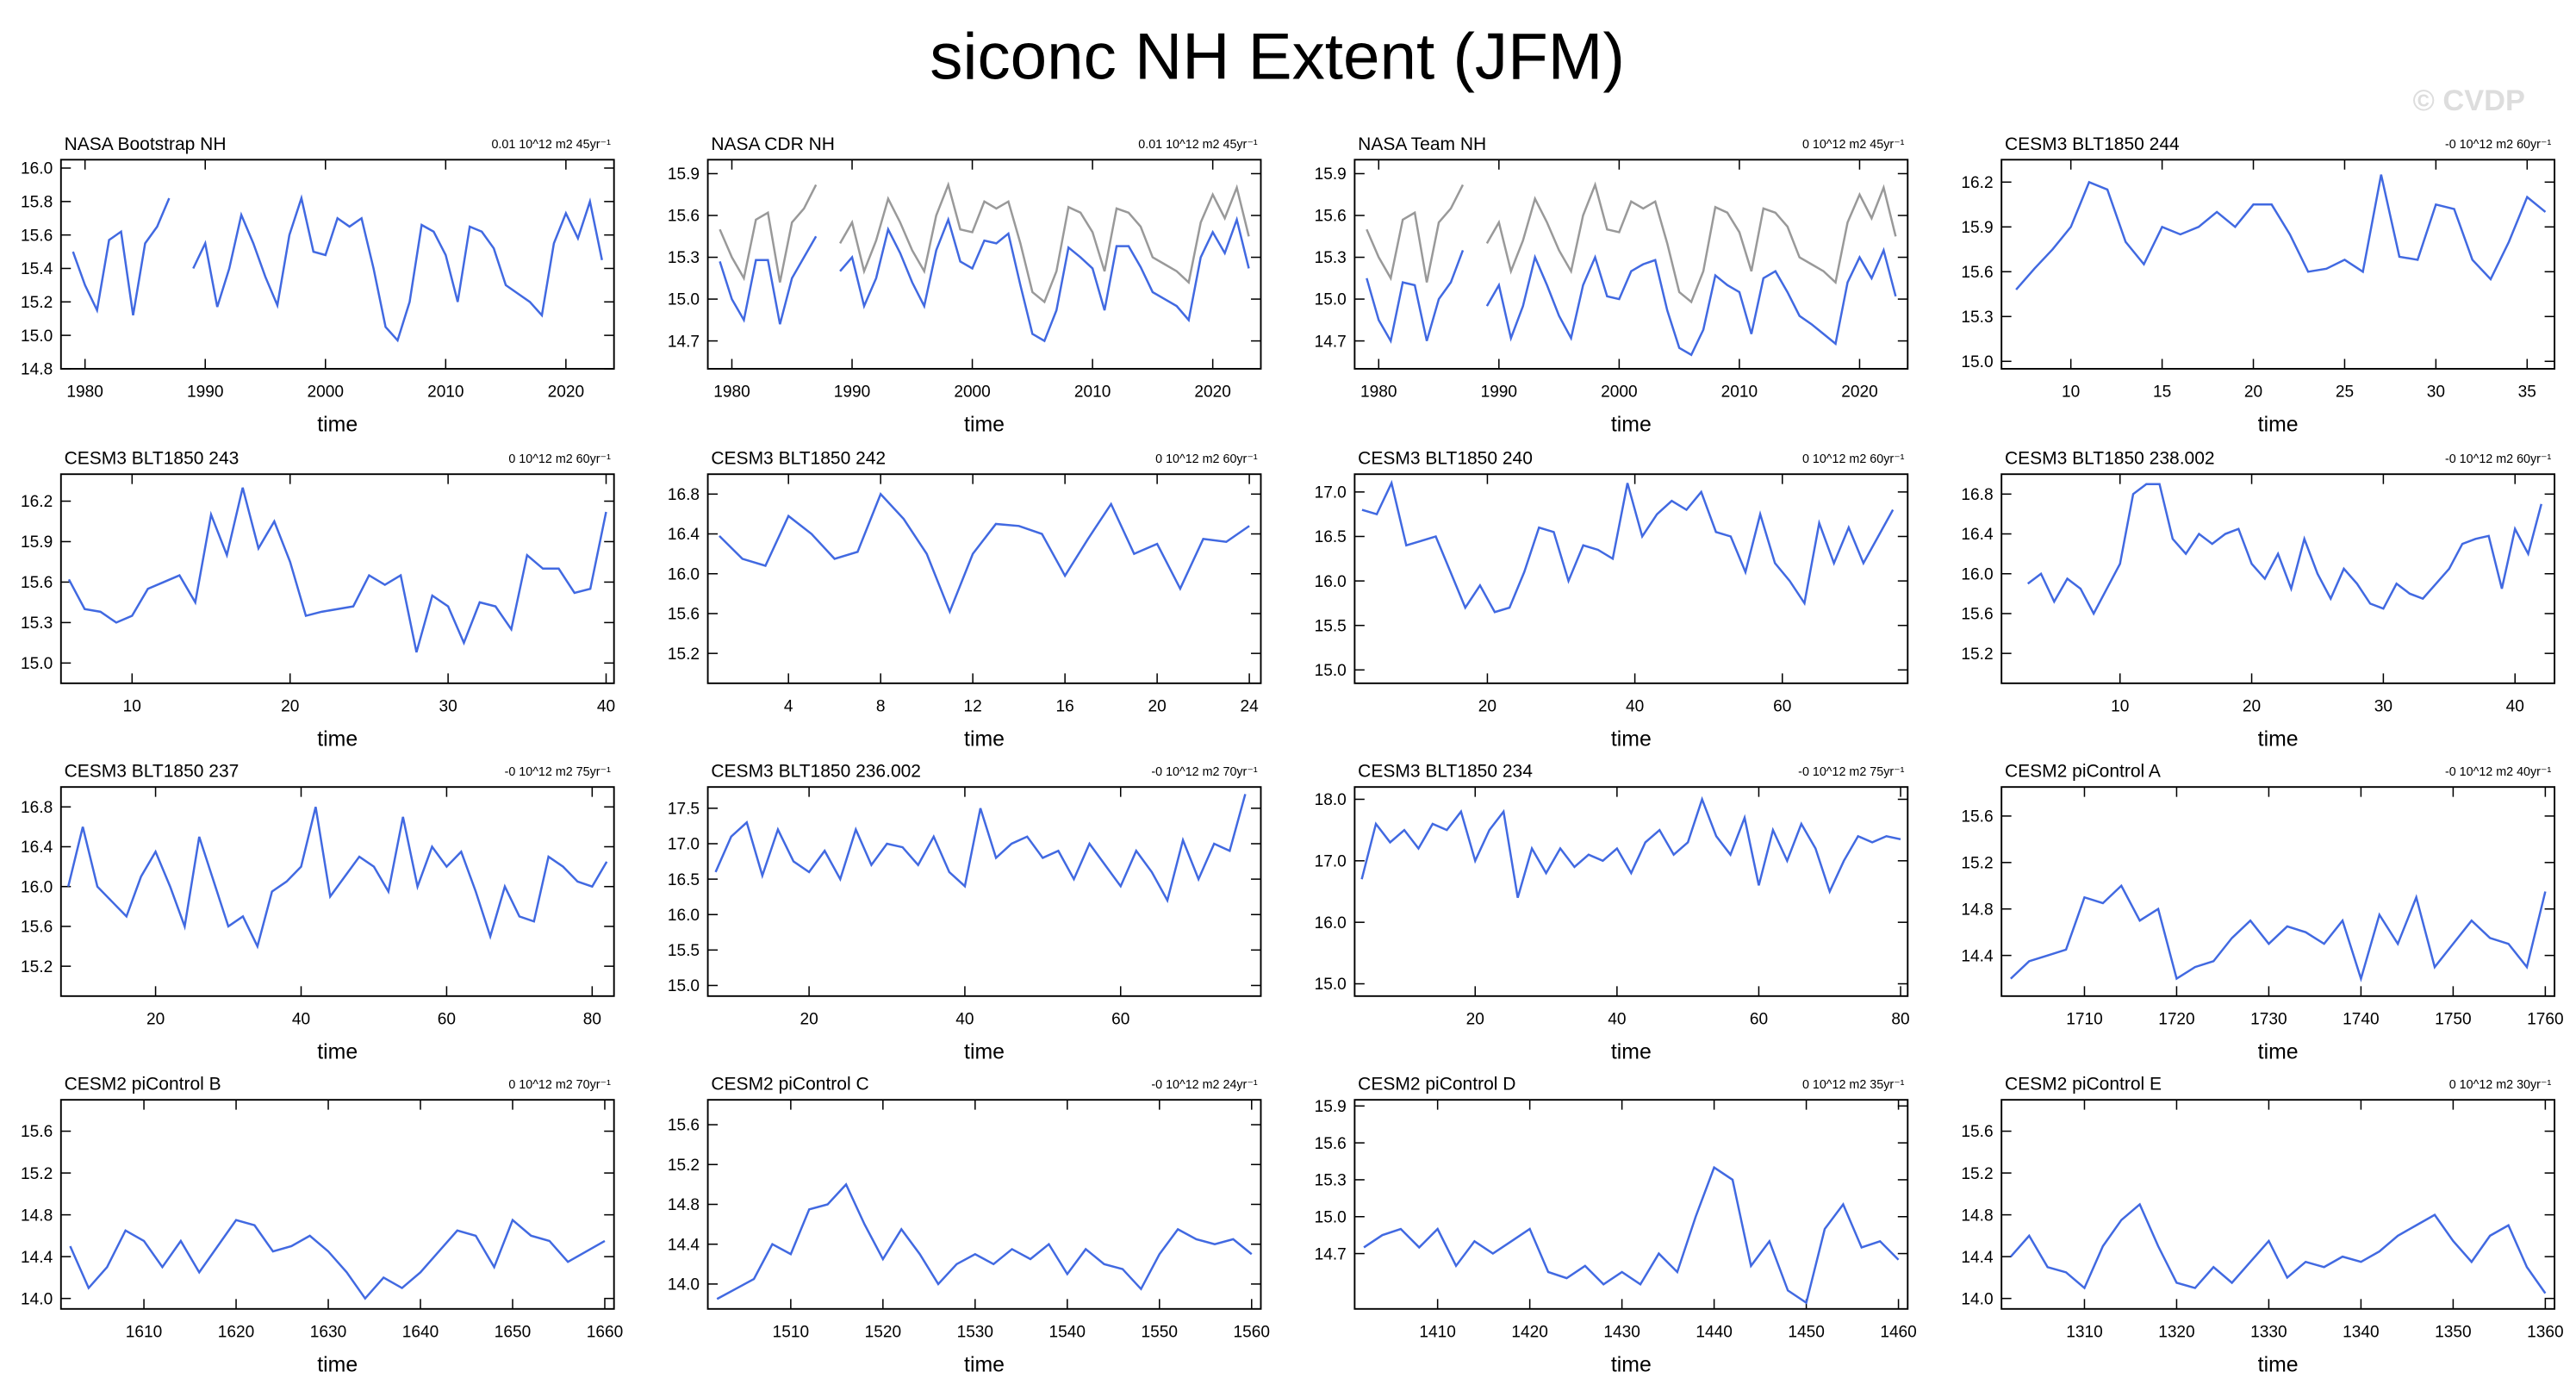 The image size is (2576, 1397). What do you see at coordinates (1204, 1085) in the screenshot?
I see `panel-subtitle: -0 10^12 m2 24yr⁻¹` at bounding box center [1204, 1085].